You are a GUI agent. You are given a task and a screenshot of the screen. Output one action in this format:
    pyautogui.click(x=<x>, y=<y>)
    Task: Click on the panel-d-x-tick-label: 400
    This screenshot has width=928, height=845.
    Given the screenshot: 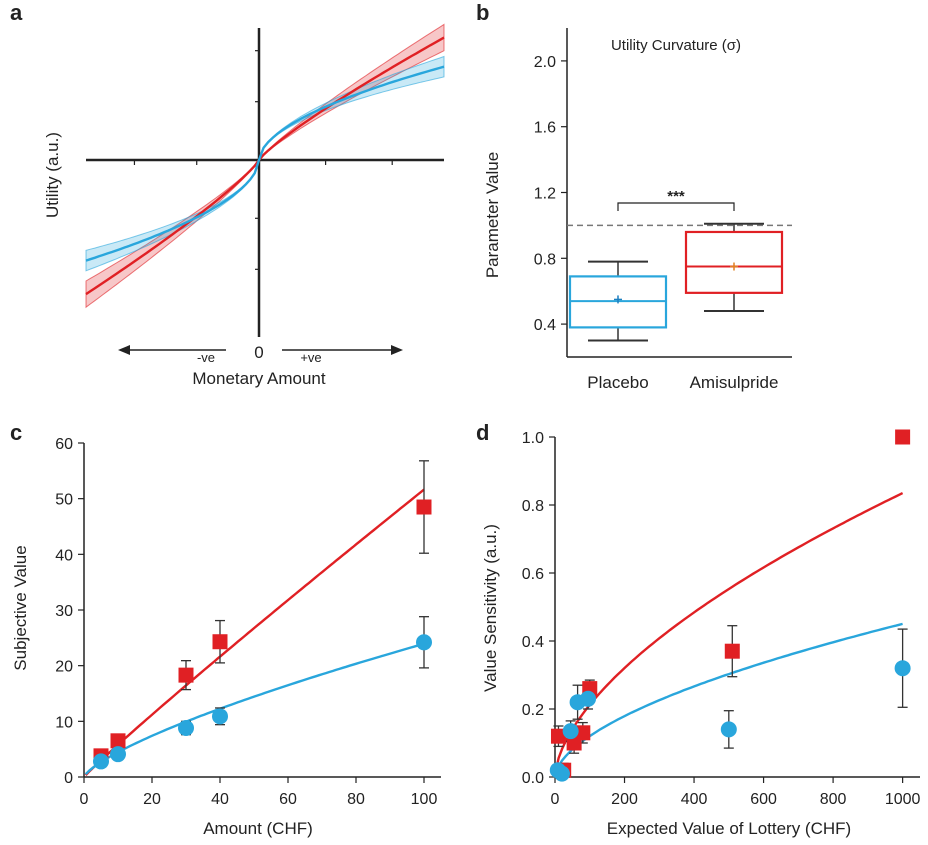 What is the action you would take?
    pyautogui.click(x=694, y=799)
    